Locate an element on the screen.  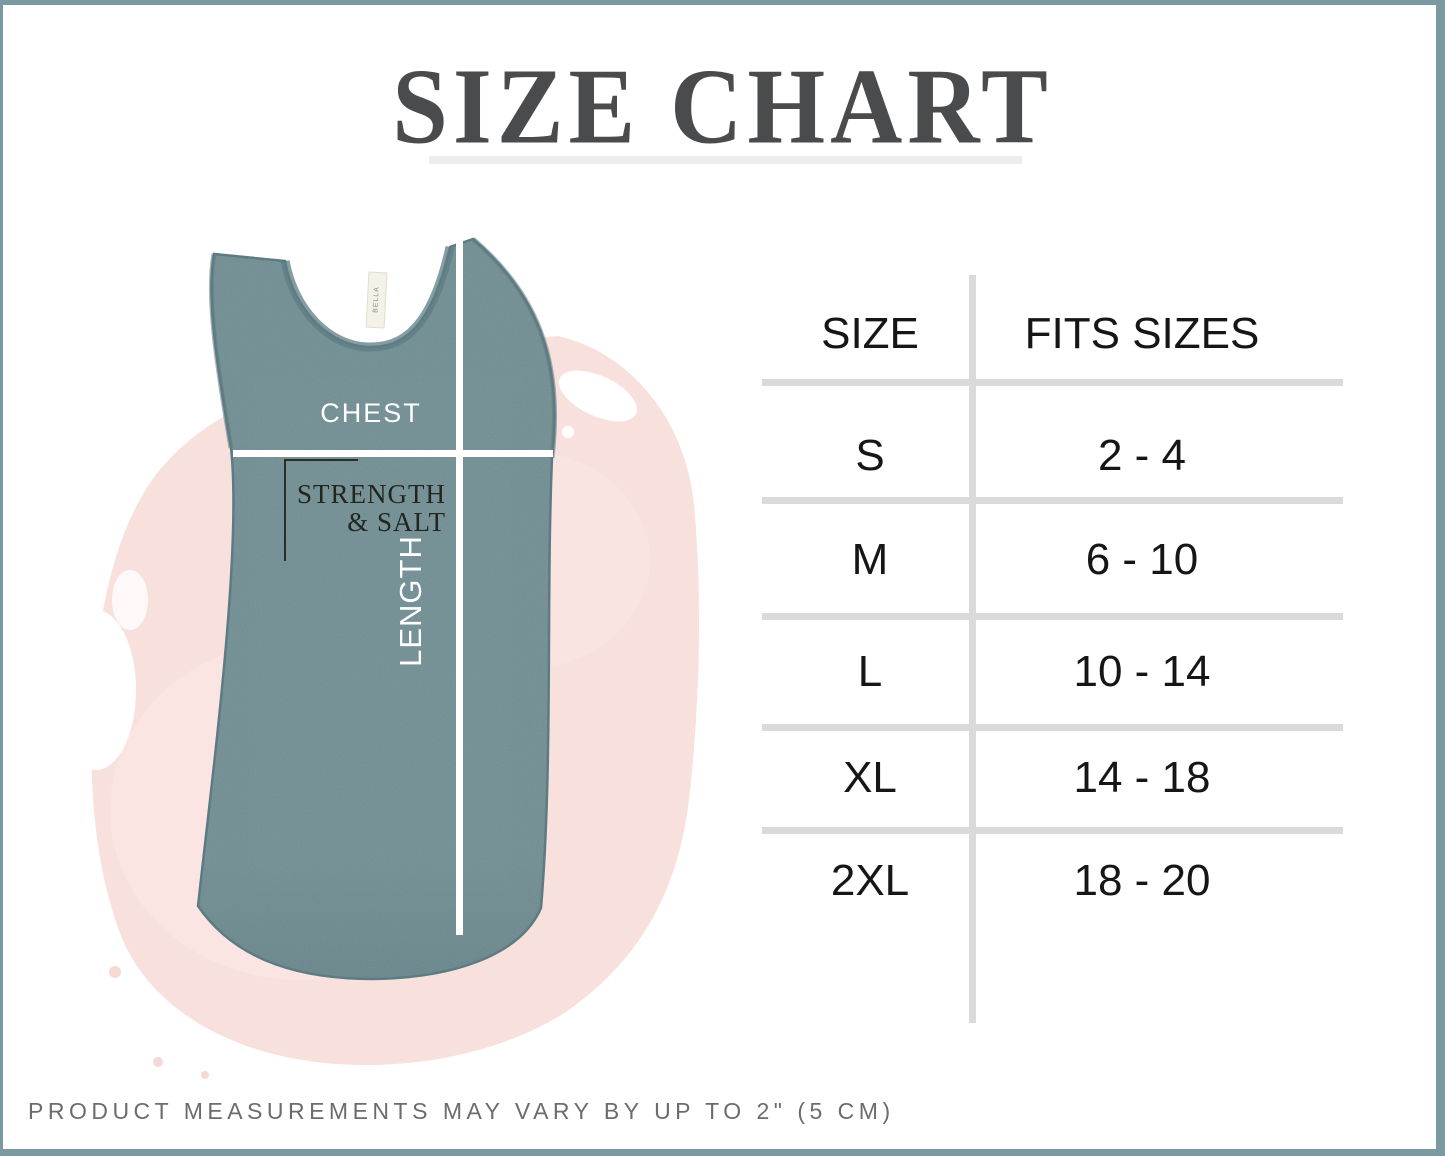
table-row-size: XL is located at coordinates (870, 777).